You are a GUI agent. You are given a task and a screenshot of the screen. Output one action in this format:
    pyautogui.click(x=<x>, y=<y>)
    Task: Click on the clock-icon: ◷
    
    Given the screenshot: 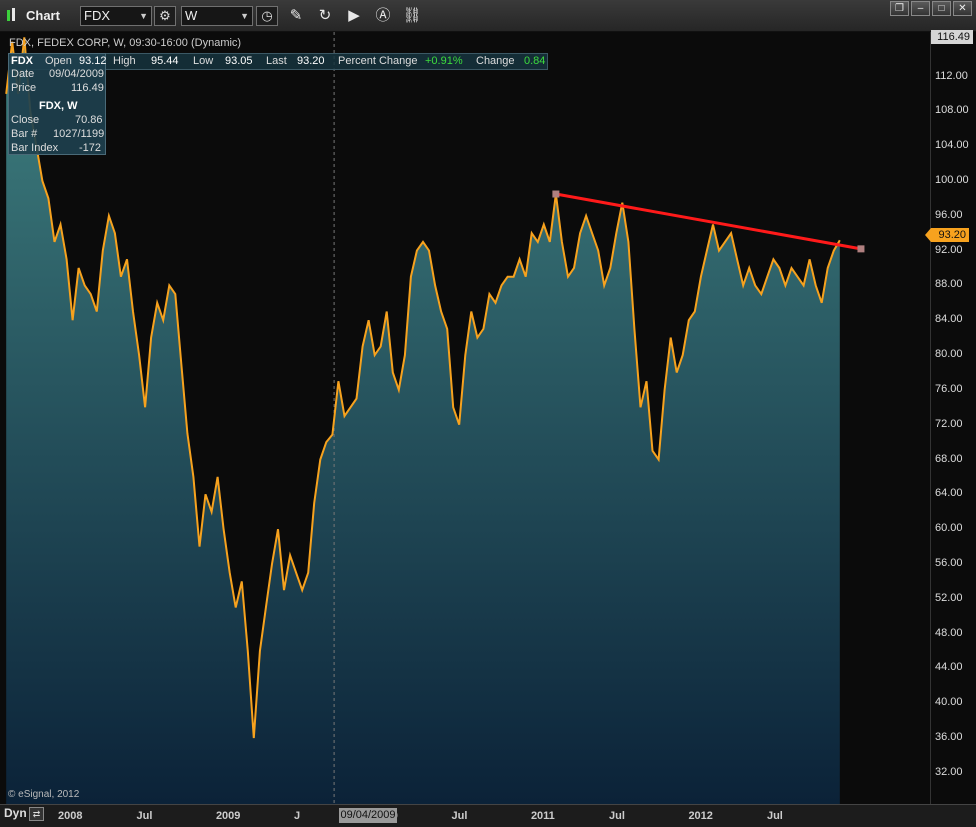 What is the action you would take?
    pyautogui.click(x=267, y=15)
    